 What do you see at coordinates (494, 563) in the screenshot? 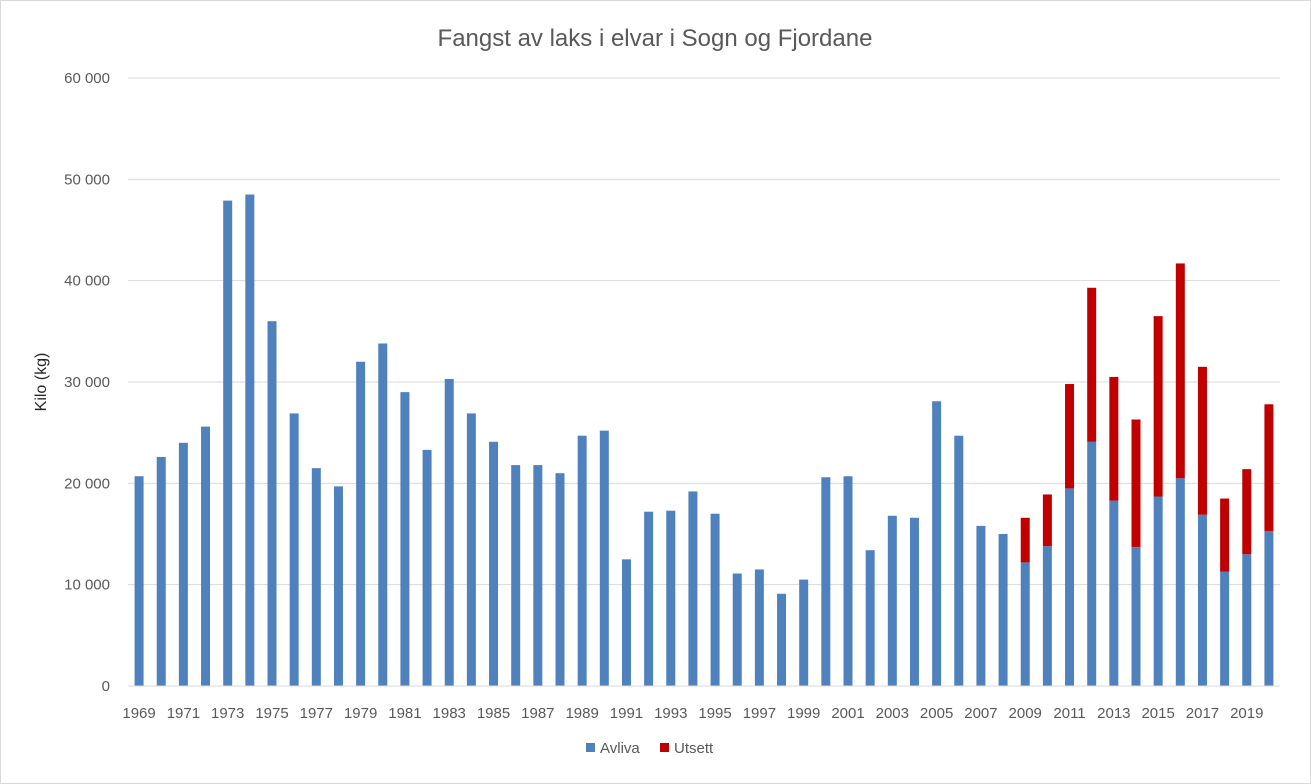
I see `bar-avliva-1985` at bounding box center [494, 563].